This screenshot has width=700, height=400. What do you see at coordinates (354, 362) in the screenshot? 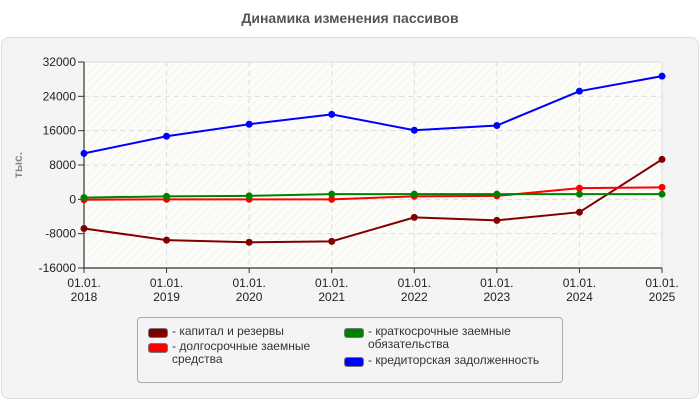
I see `legend-swatch-payables` at bounding box center [354, 362].